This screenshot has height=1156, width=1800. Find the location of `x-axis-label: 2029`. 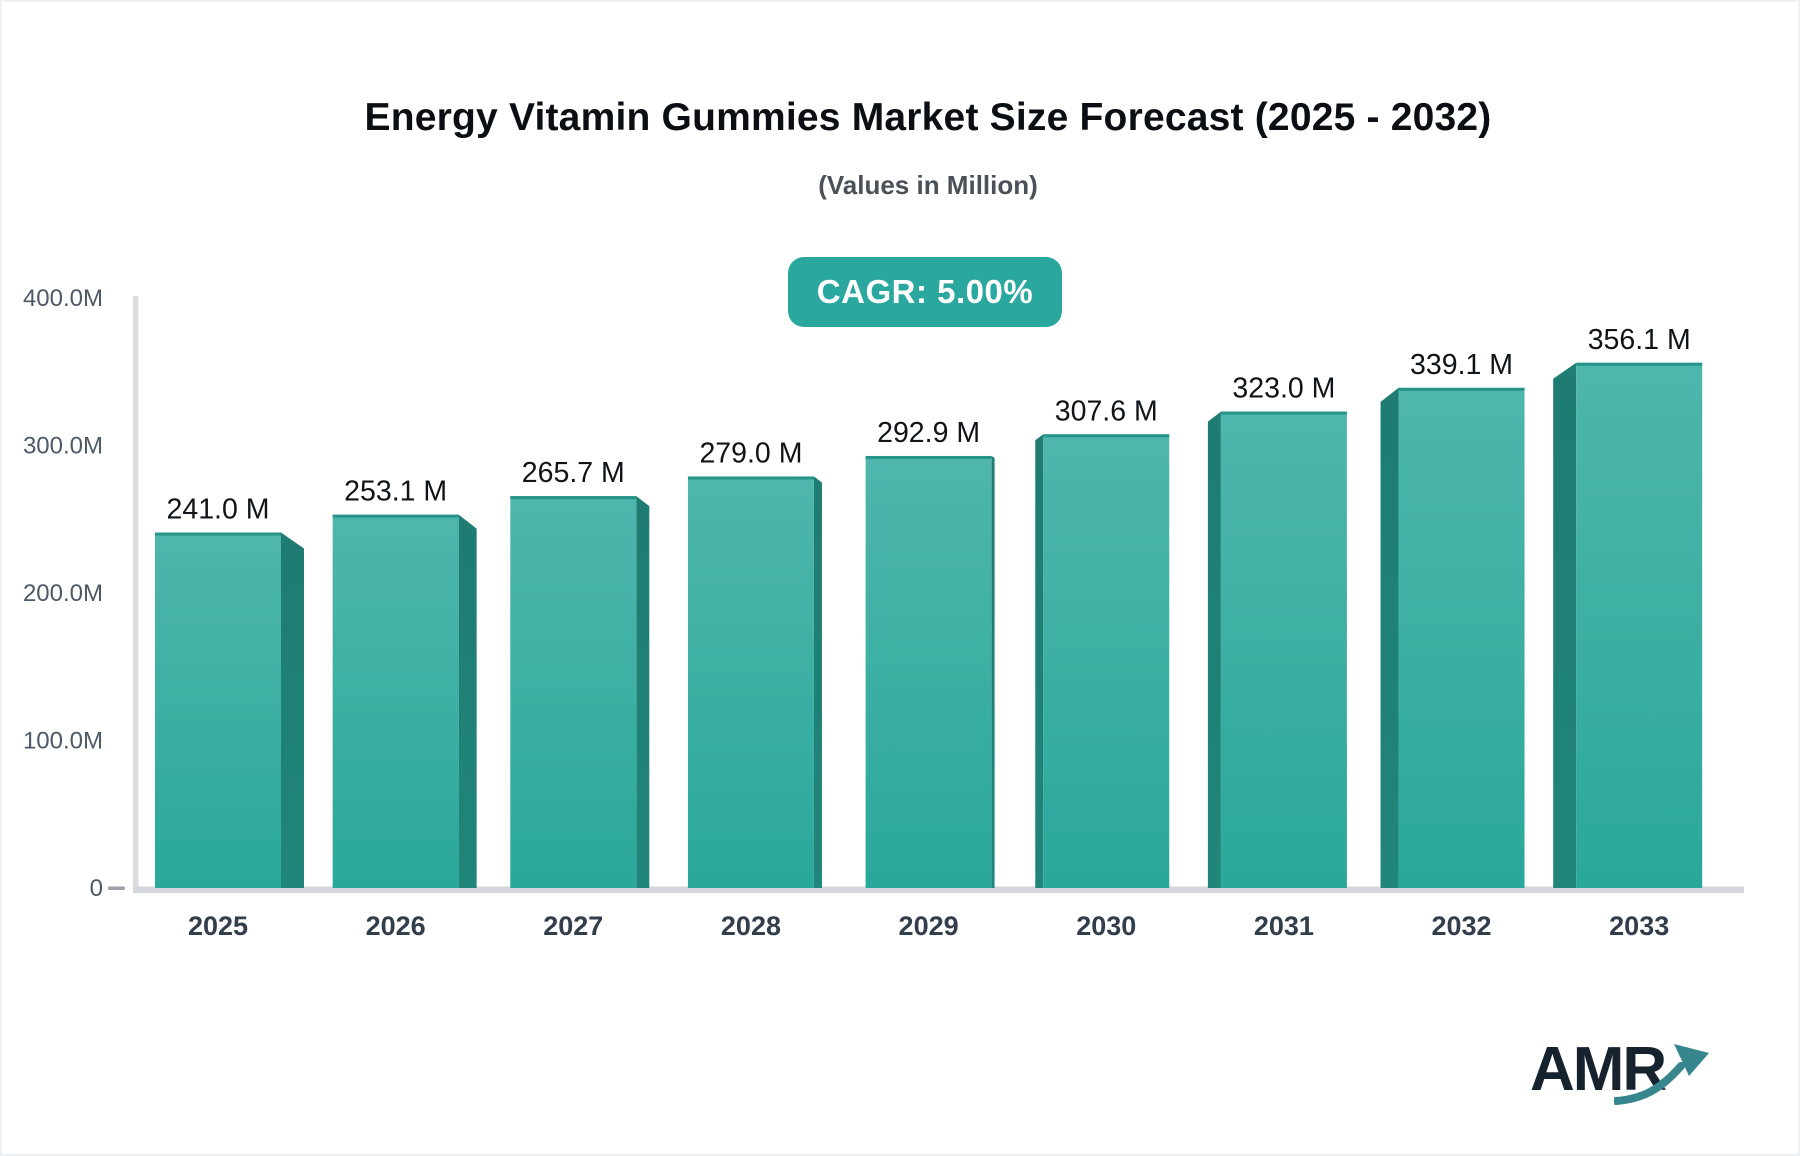

x-axis-label: 2029 is located at coordinates (929, 926).